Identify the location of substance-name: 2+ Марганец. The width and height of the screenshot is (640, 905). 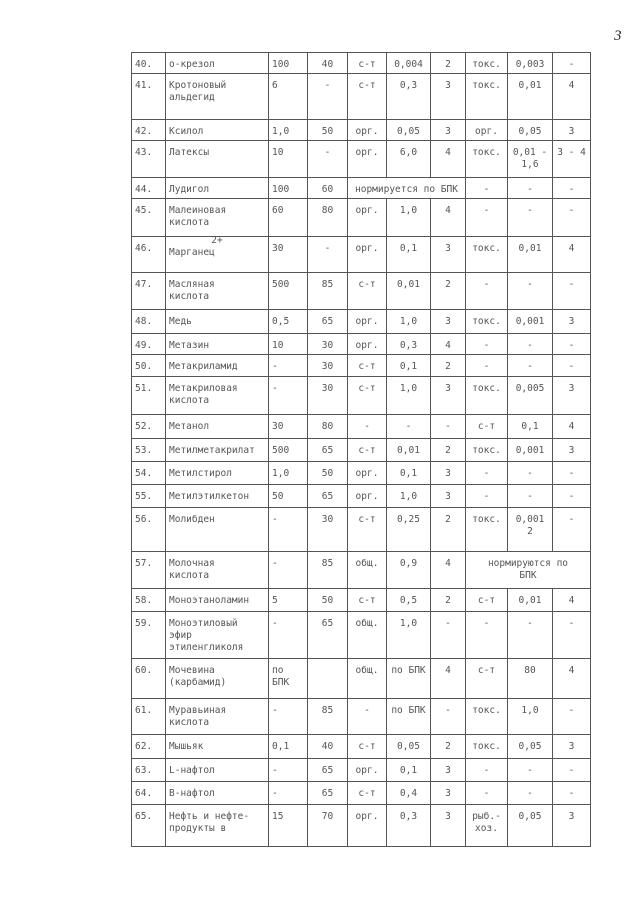
(217, 254).